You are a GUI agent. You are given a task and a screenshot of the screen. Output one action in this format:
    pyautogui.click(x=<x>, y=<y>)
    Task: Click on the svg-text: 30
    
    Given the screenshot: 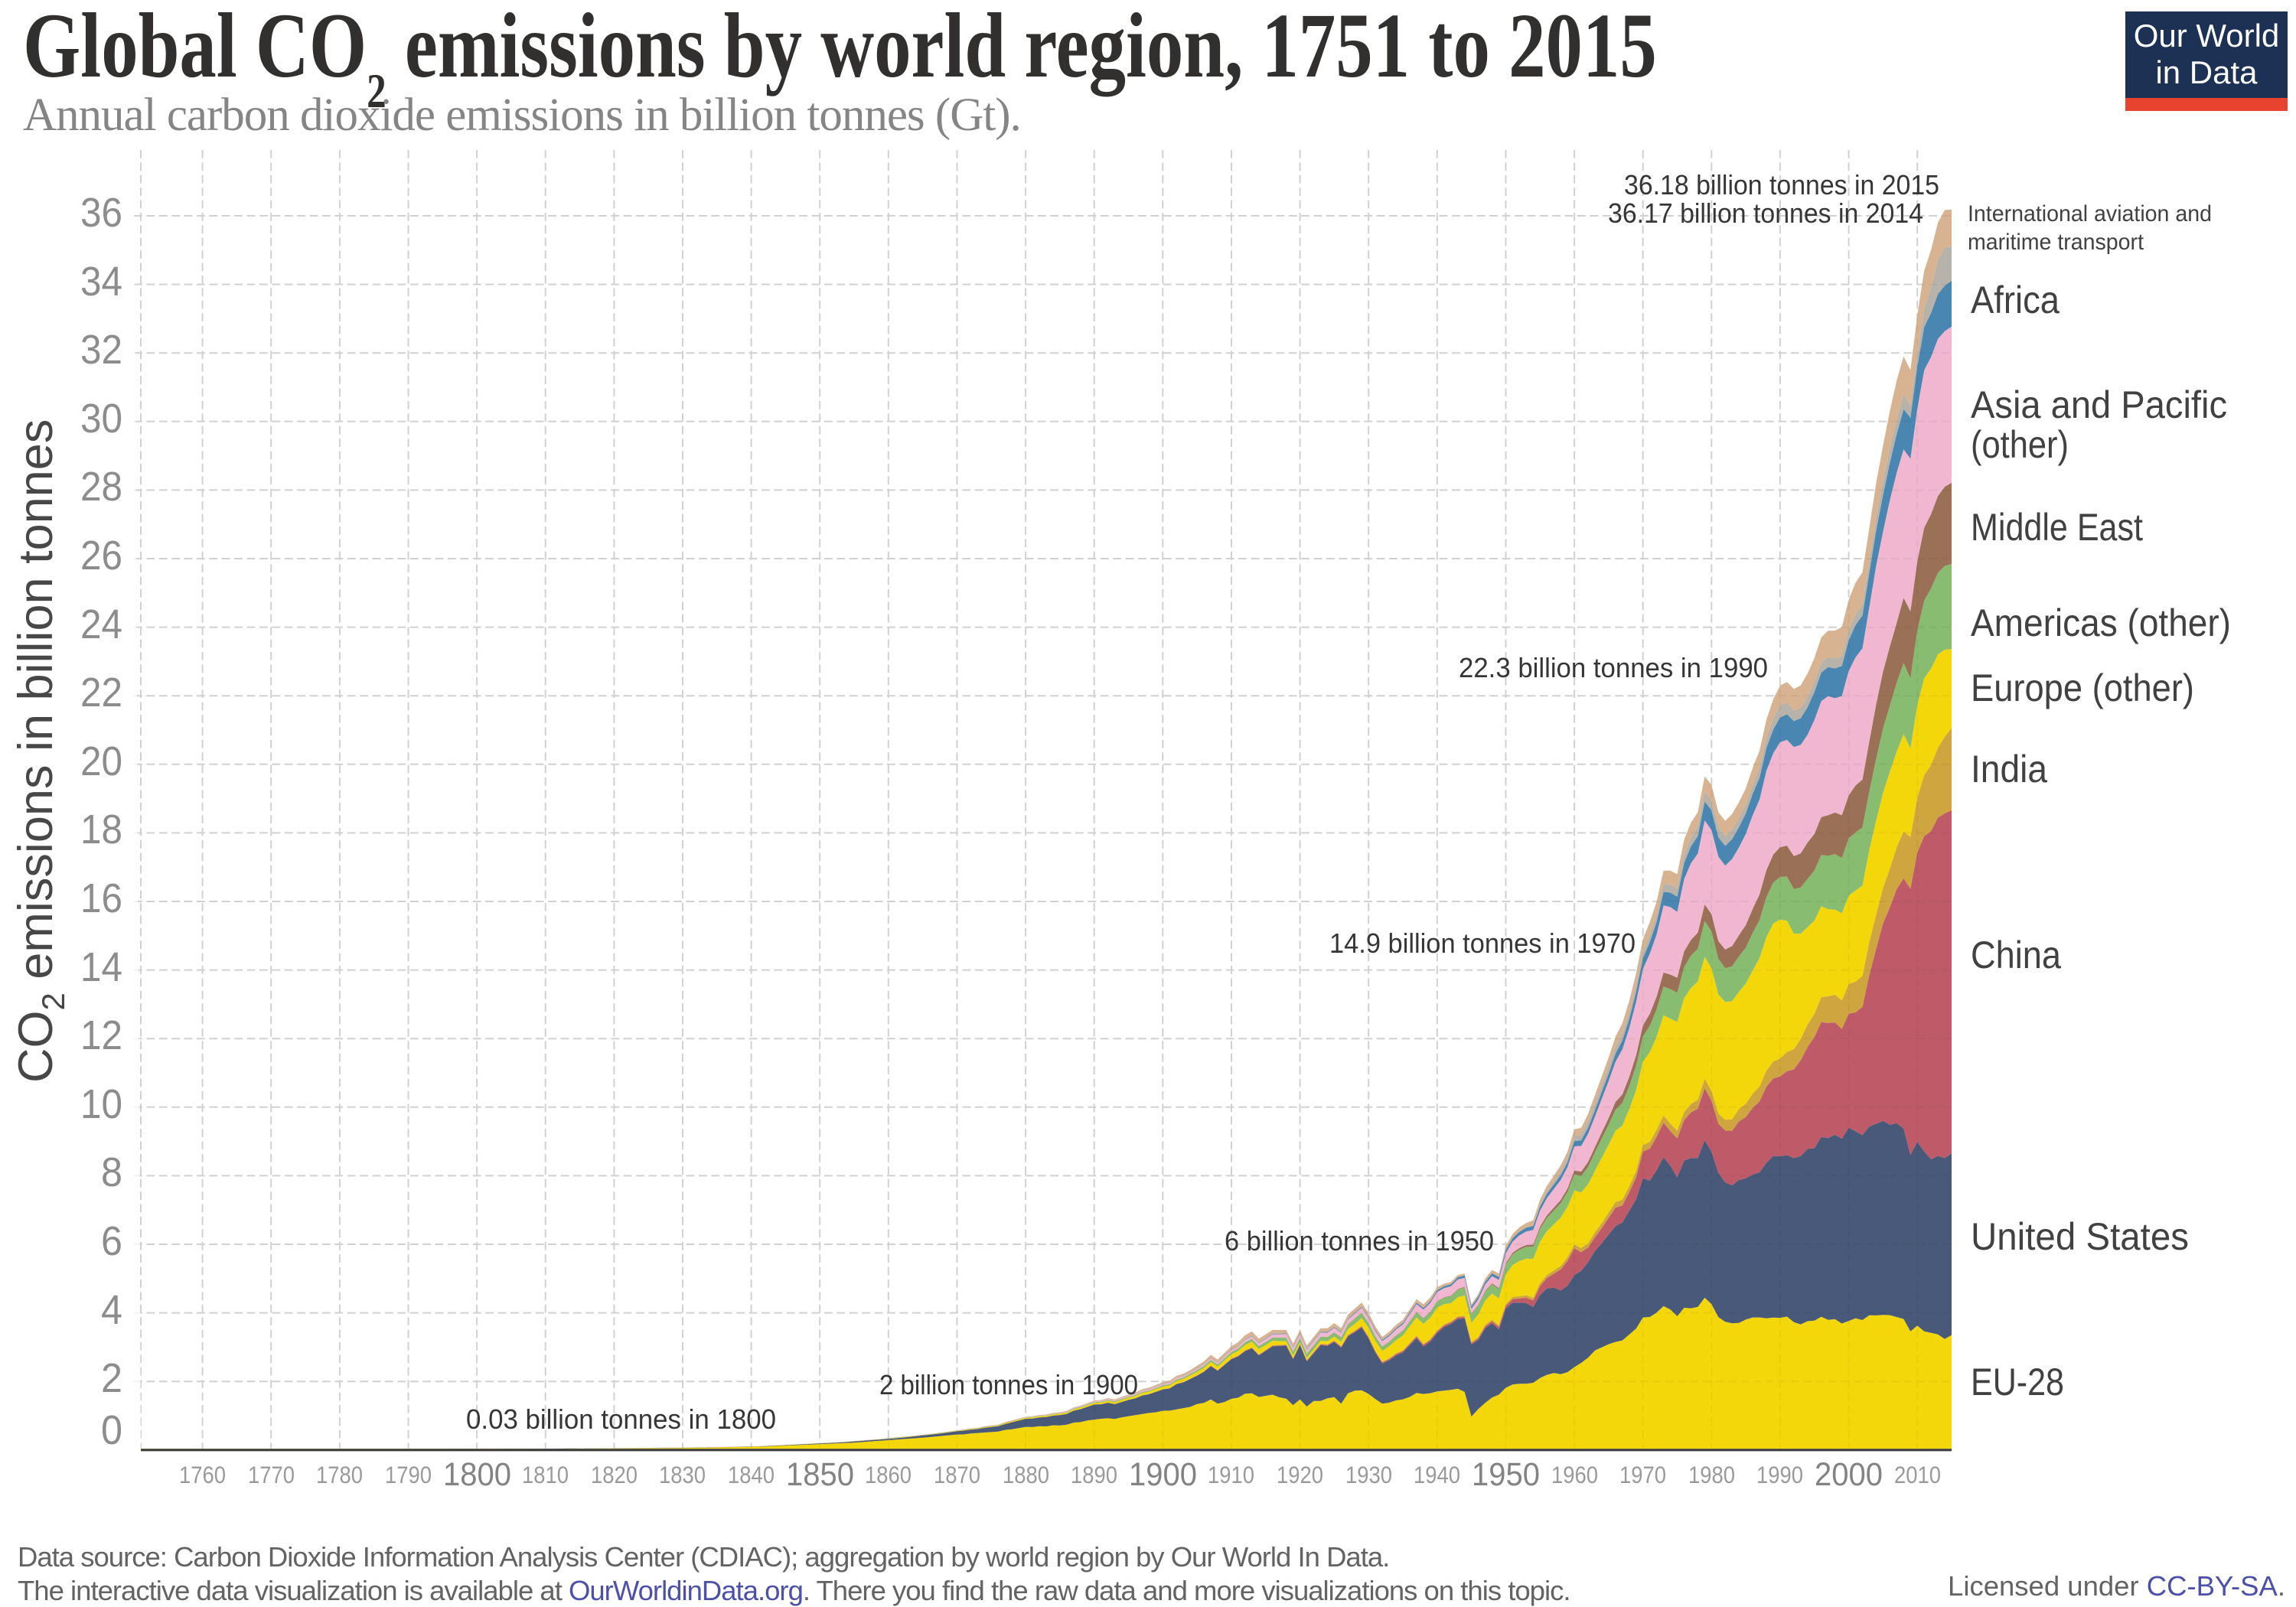 What is the action you would take?
    pyautogui.click(x=101, y=419)
    